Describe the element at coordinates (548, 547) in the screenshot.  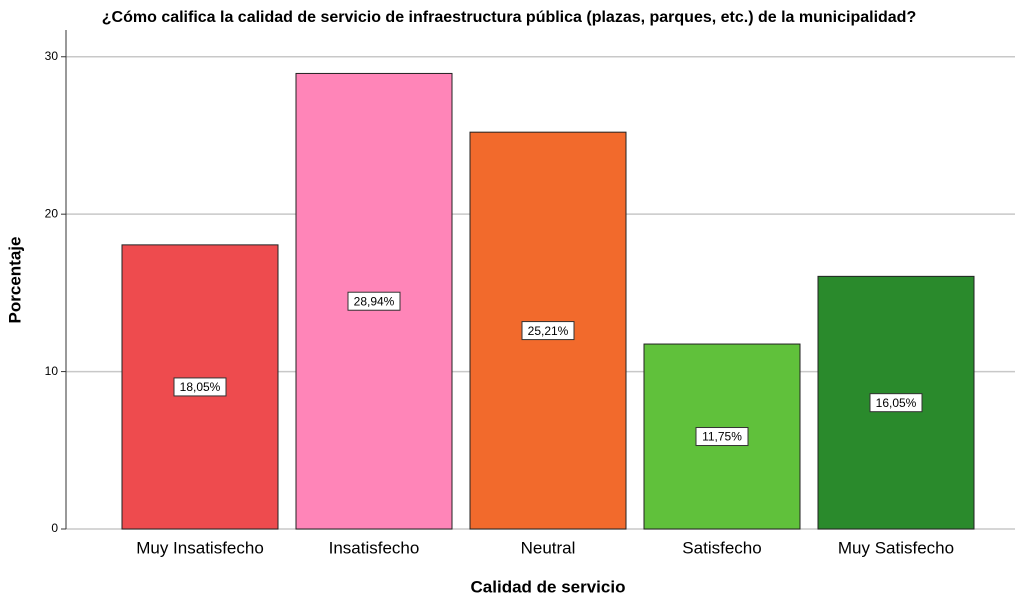
I see `x-tick-label: Neutral` at that location.